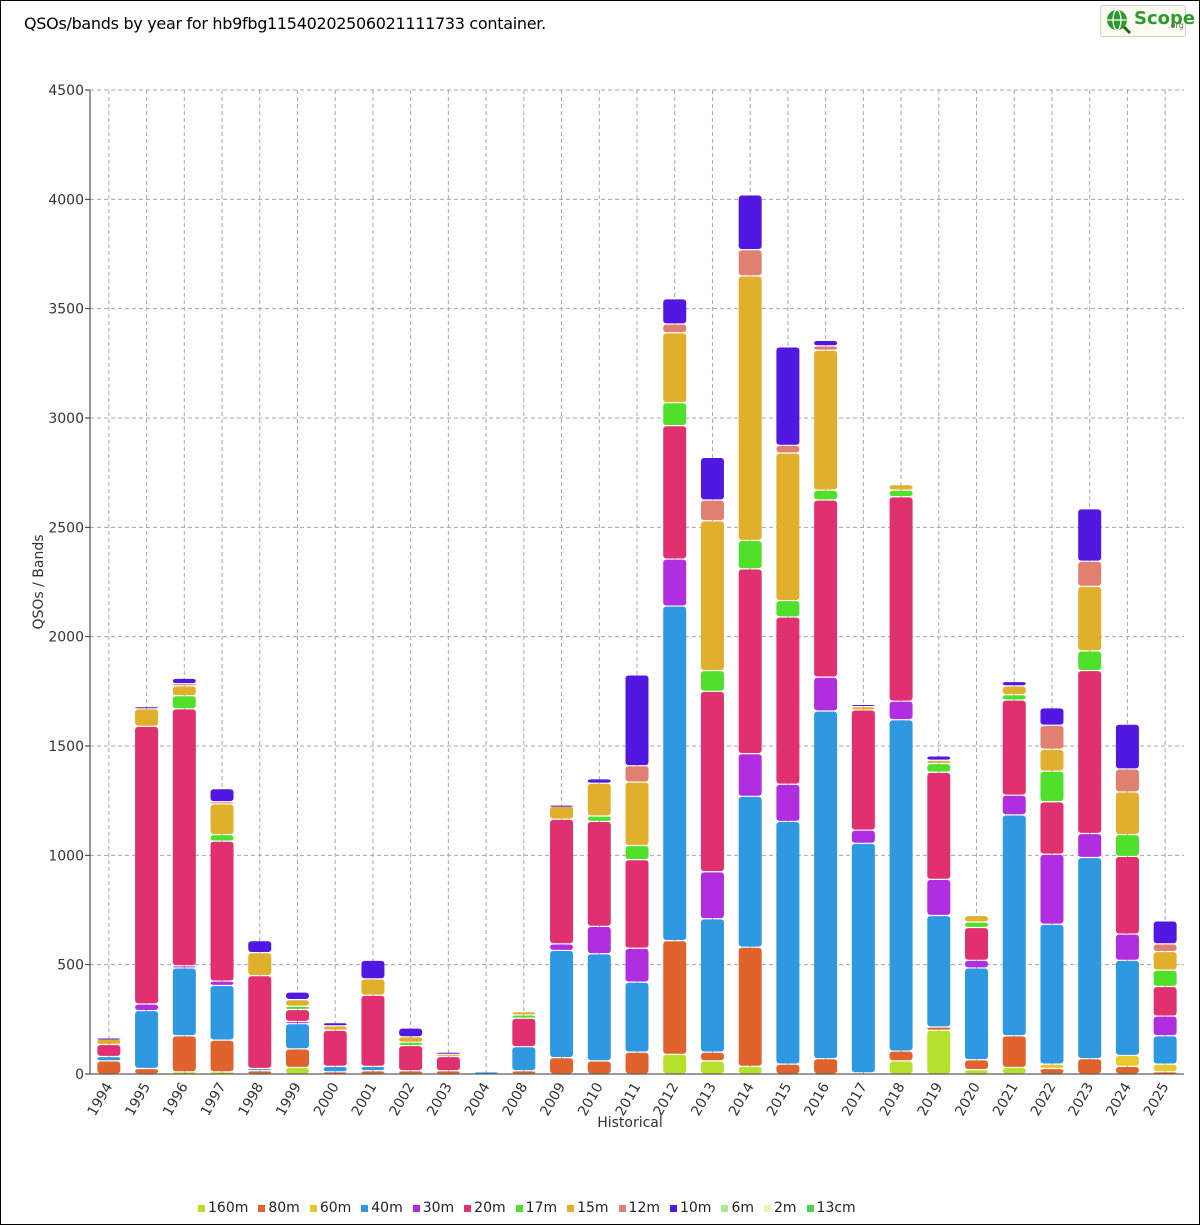 The height and width of the screenshot is (1225, 1200). I want to click on x-tick-label: 2024, so click(1119, 1099).